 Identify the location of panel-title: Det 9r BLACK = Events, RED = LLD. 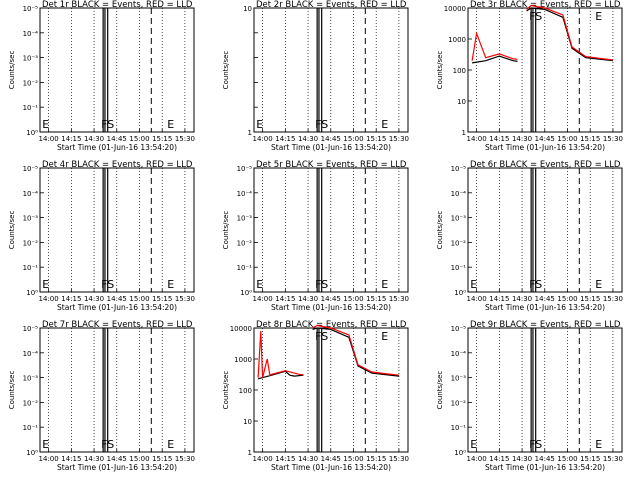
(545, 325).